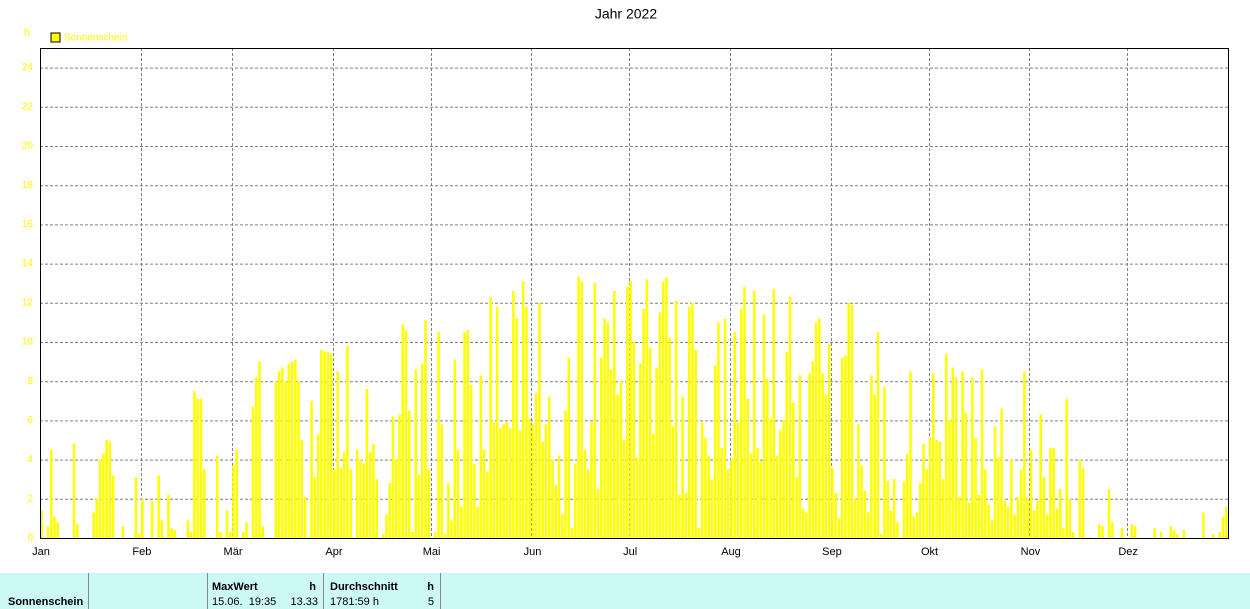 The image size is (1250, 609). What do you see at coordinates (625, 591) in the screenshot?
I see `summary-band` at bounding box center [625, 591].